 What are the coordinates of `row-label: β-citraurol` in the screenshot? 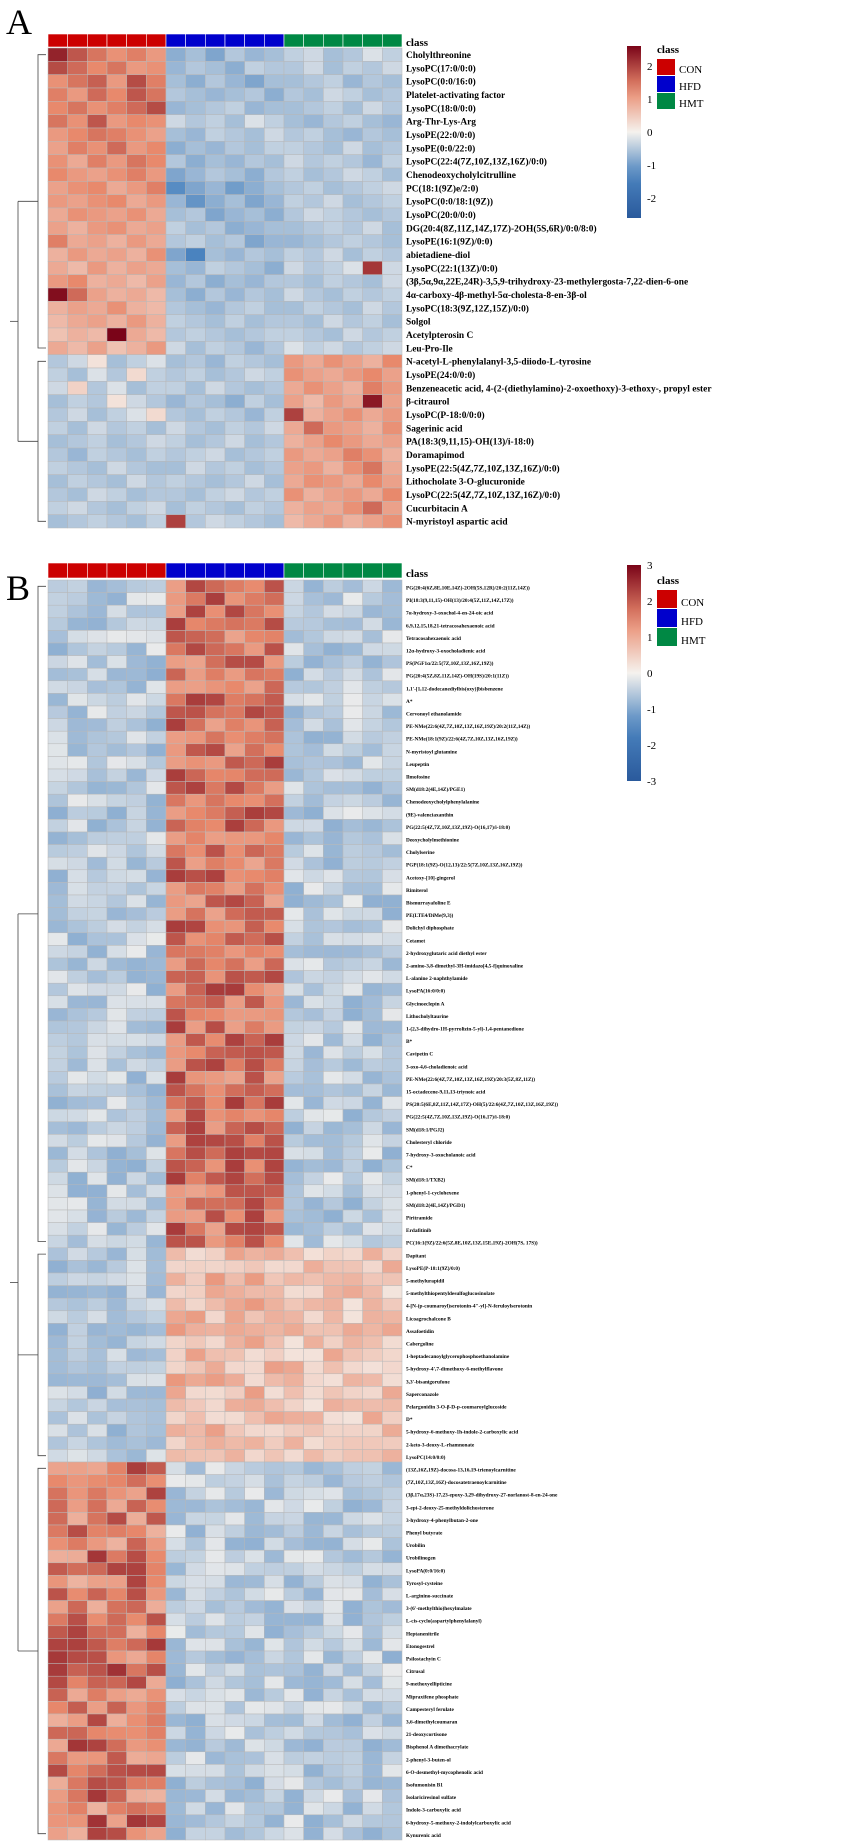 It's located at (428, 403).